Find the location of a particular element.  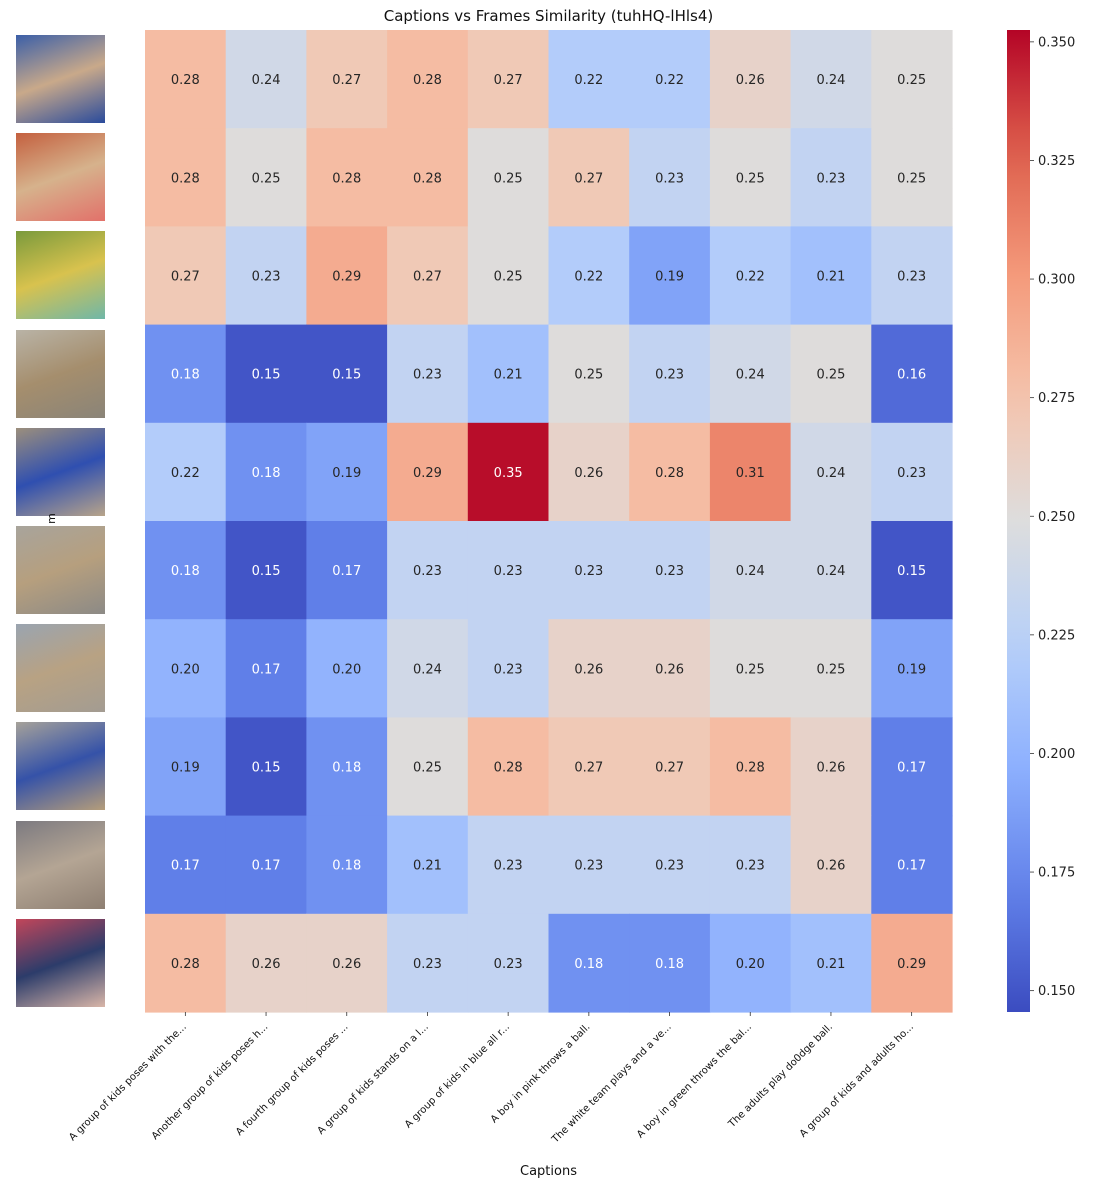

cell-value-label: 0.19 is located at coordinates (185, 768).